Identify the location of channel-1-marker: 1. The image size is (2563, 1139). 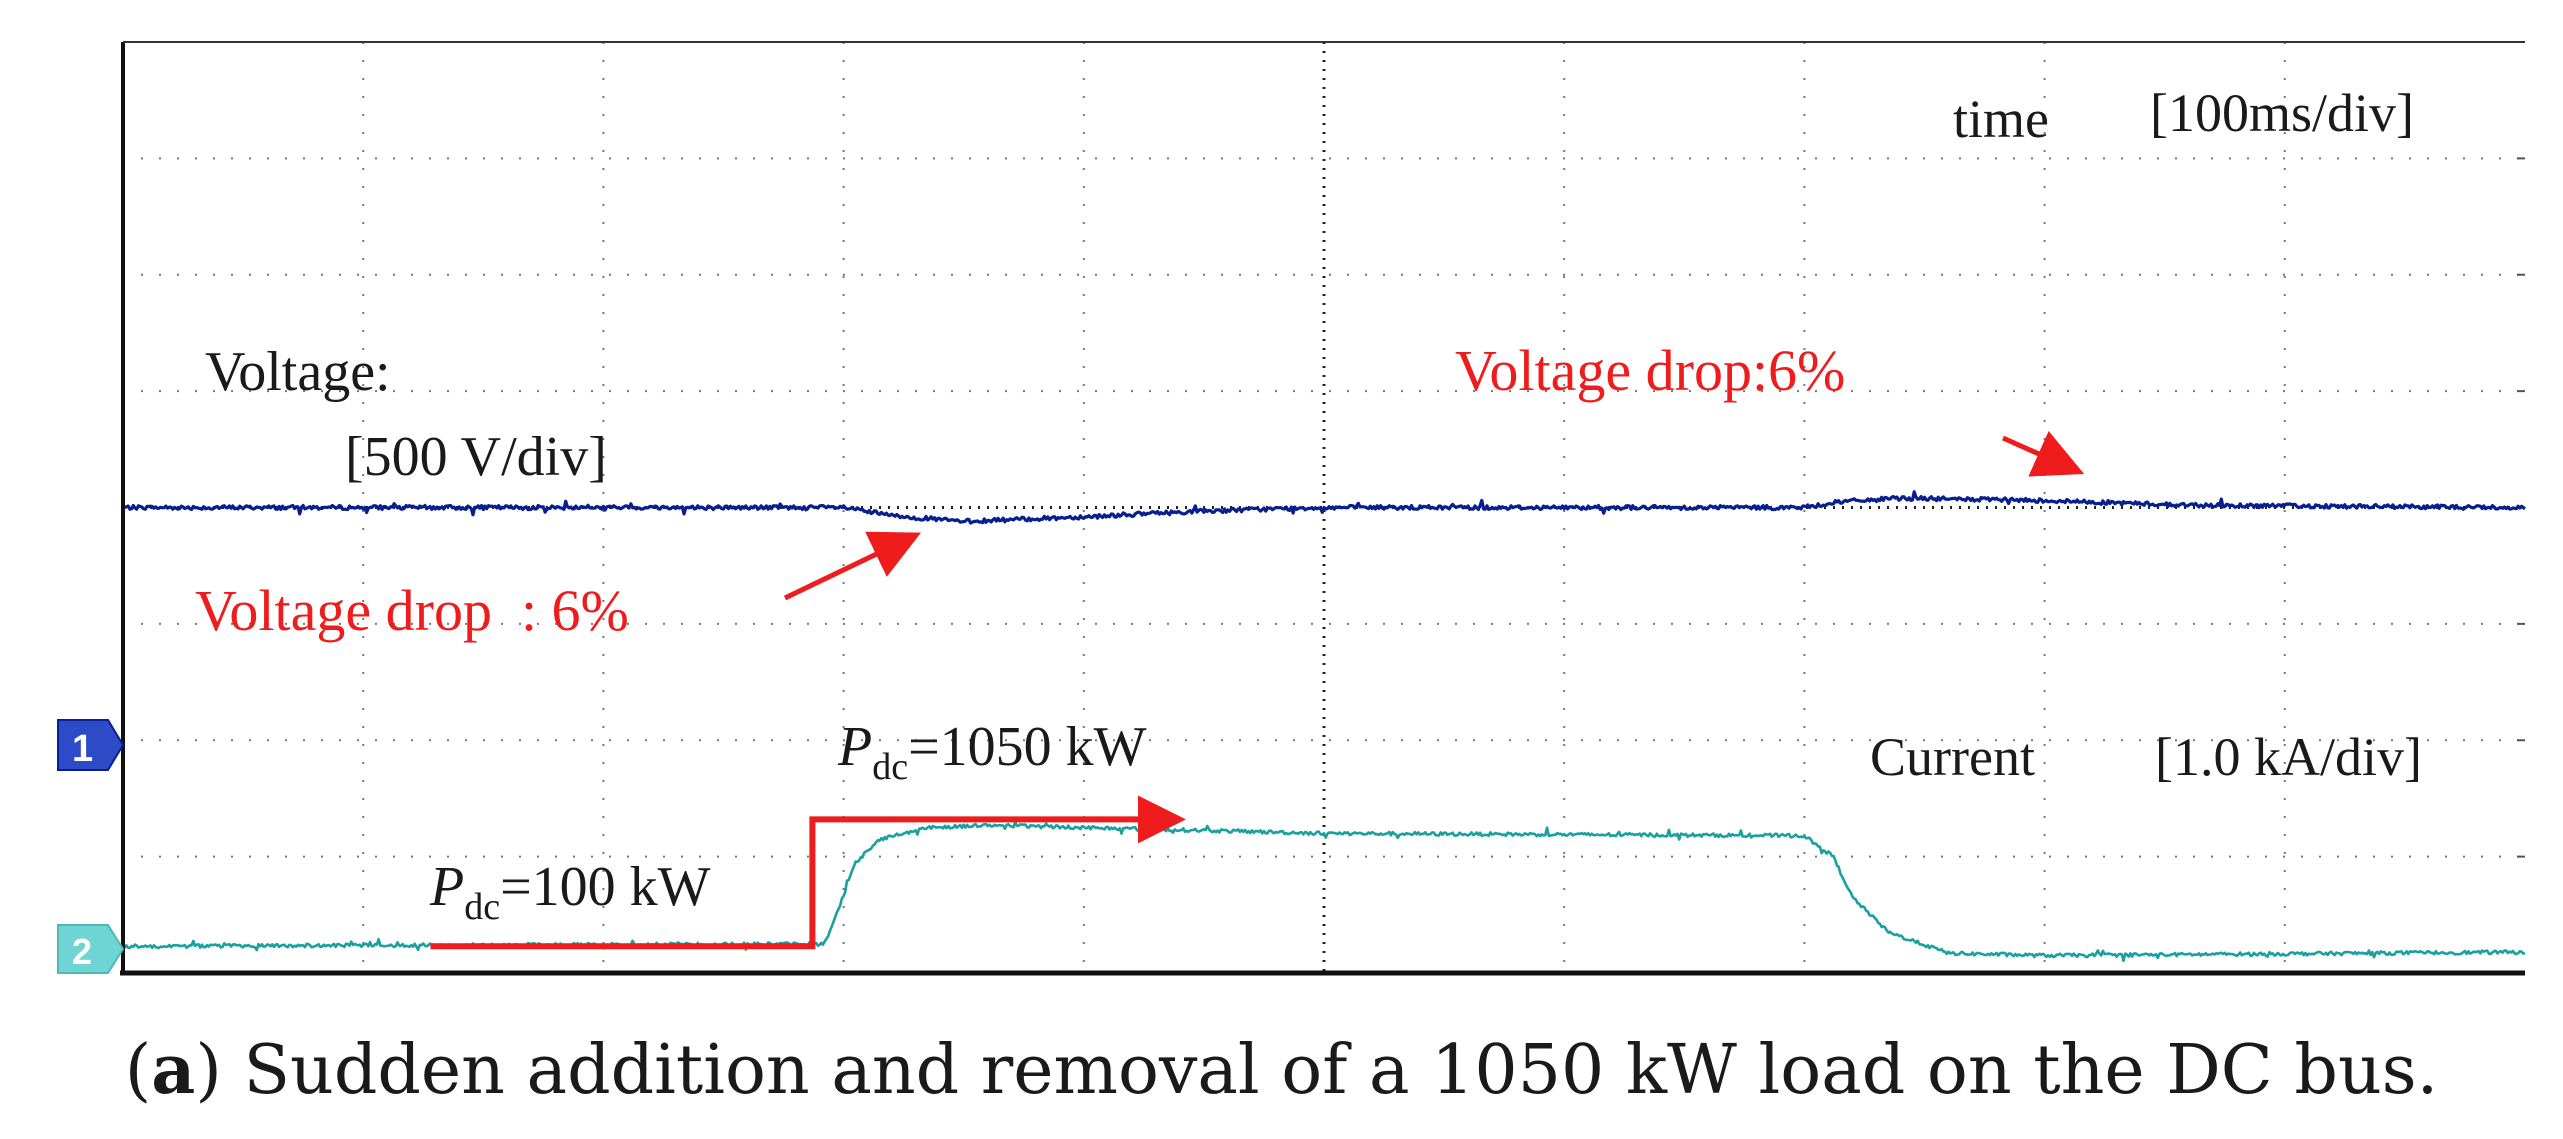
(91, 745).